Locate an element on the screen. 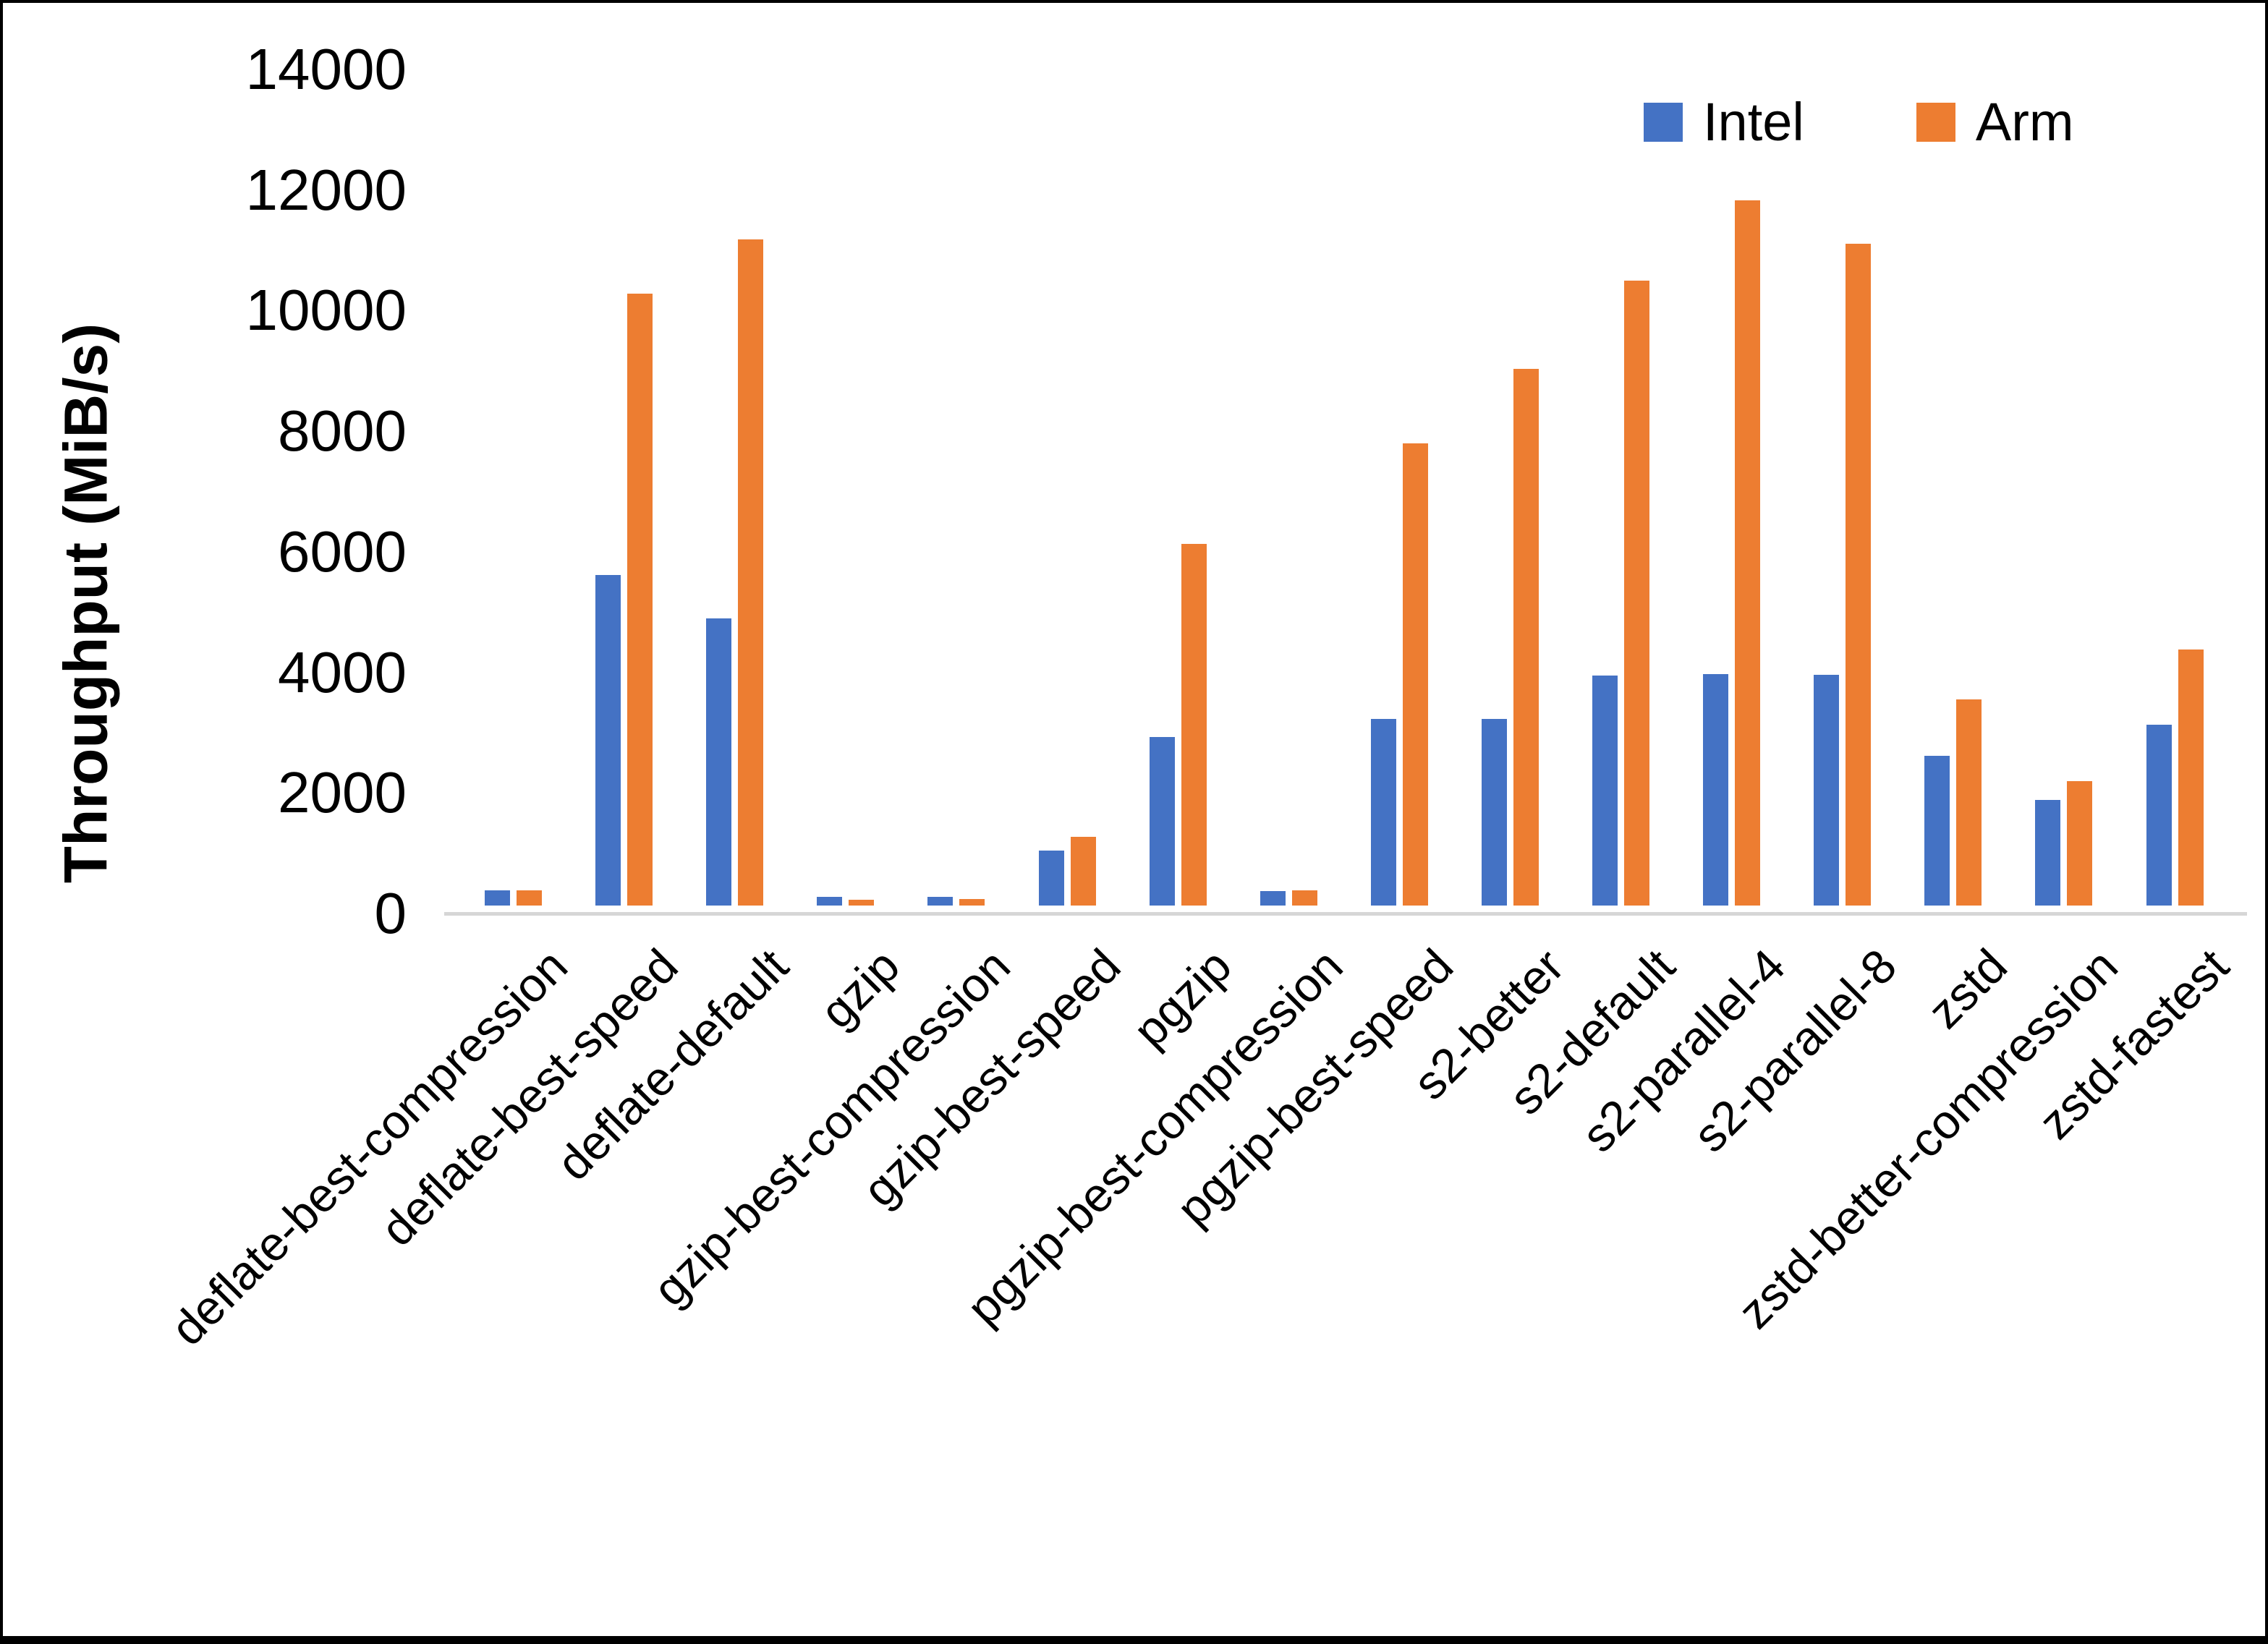  bar-arm-s2-default is located at coordinates (1637, 593).